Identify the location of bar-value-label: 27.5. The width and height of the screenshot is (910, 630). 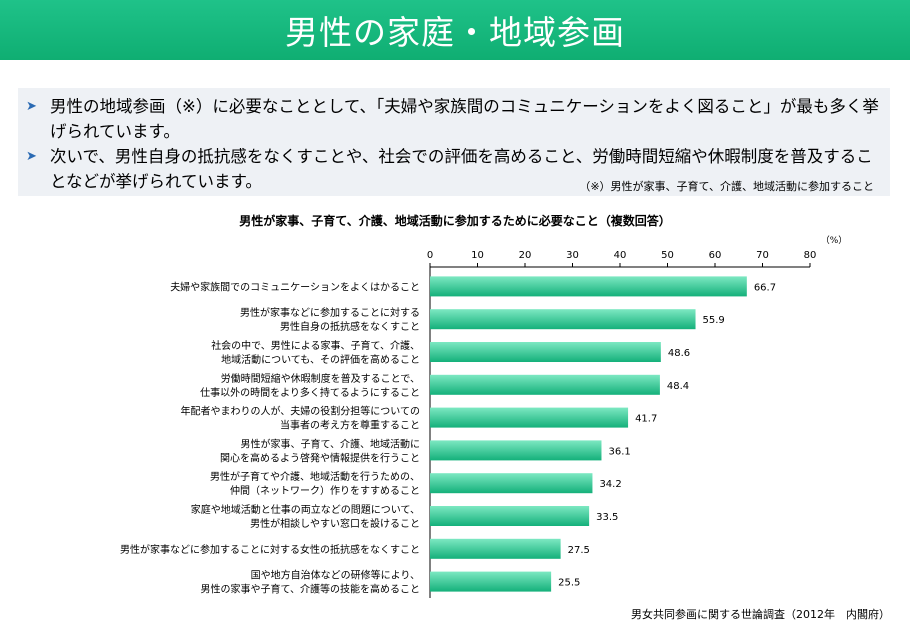
(579, 550).